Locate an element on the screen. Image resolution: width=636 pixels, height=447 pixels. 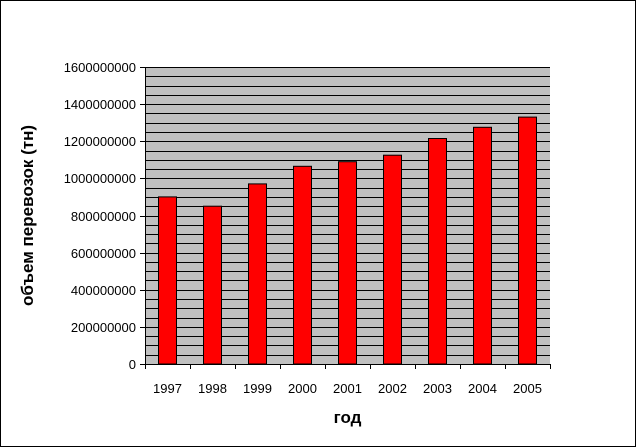
y-tick-label: 1000000000 is located at coordinates (100, 178).